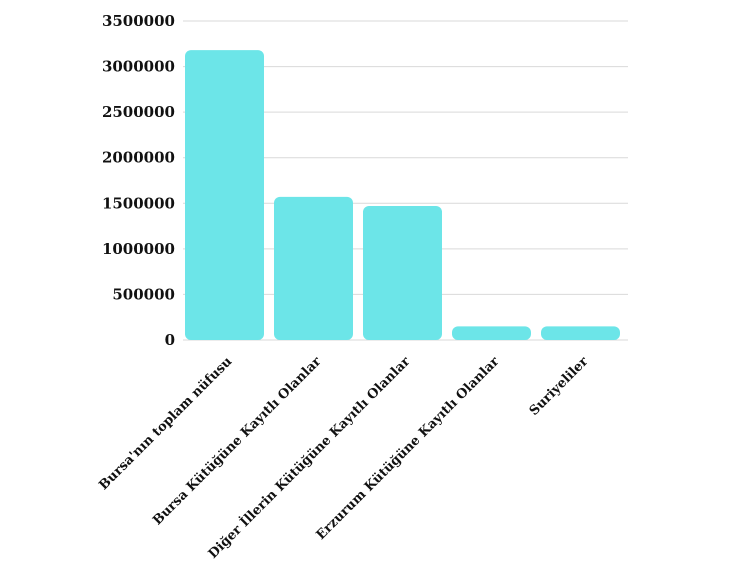  Describe the element at coordinates (138, 21) in the screenshot. I see `y-tick-label: 3500000` at that location.